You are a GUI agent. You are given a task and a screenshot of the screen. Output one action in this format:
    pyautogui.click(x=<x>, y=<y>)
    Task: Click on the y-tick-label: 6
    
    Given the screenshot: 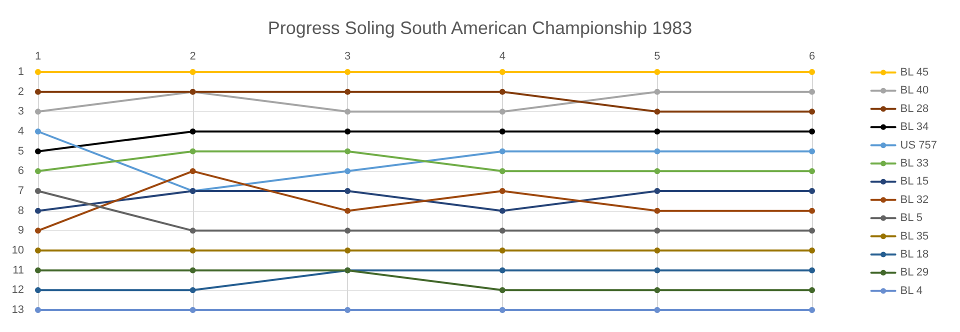 What is the action you would take?
    pyautogui.click(x=21, y=171)
    